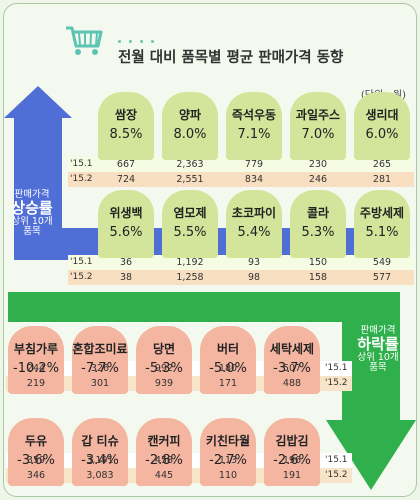 This screenshot has height=500, width=420. I want to click on price-15-2: 834, so click(254, 179).